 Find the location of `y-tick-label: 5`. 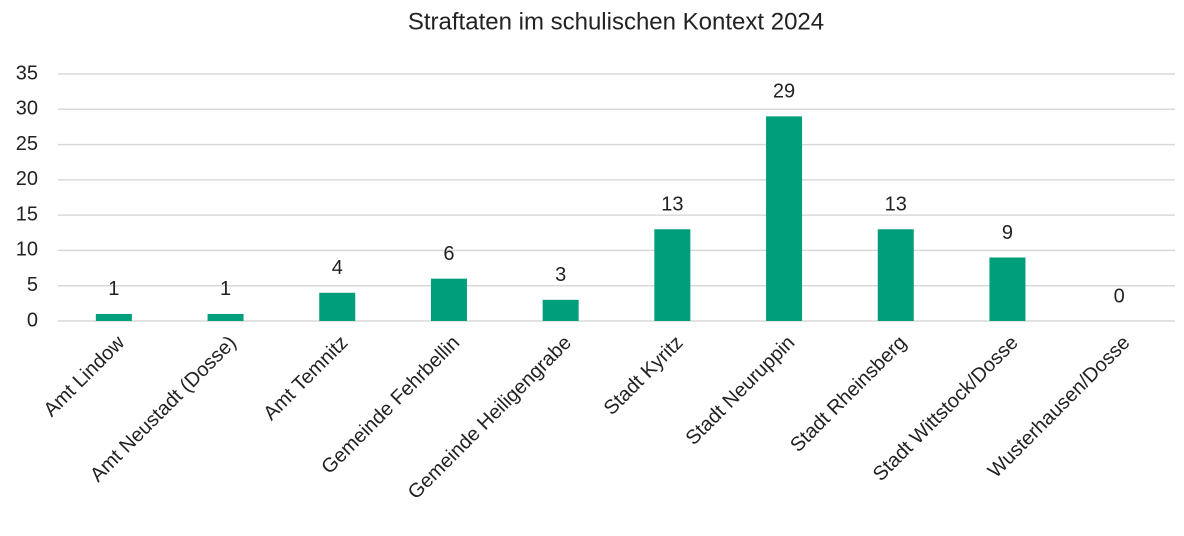

y-tick-label: 5 is located at coordinates (32, 285).